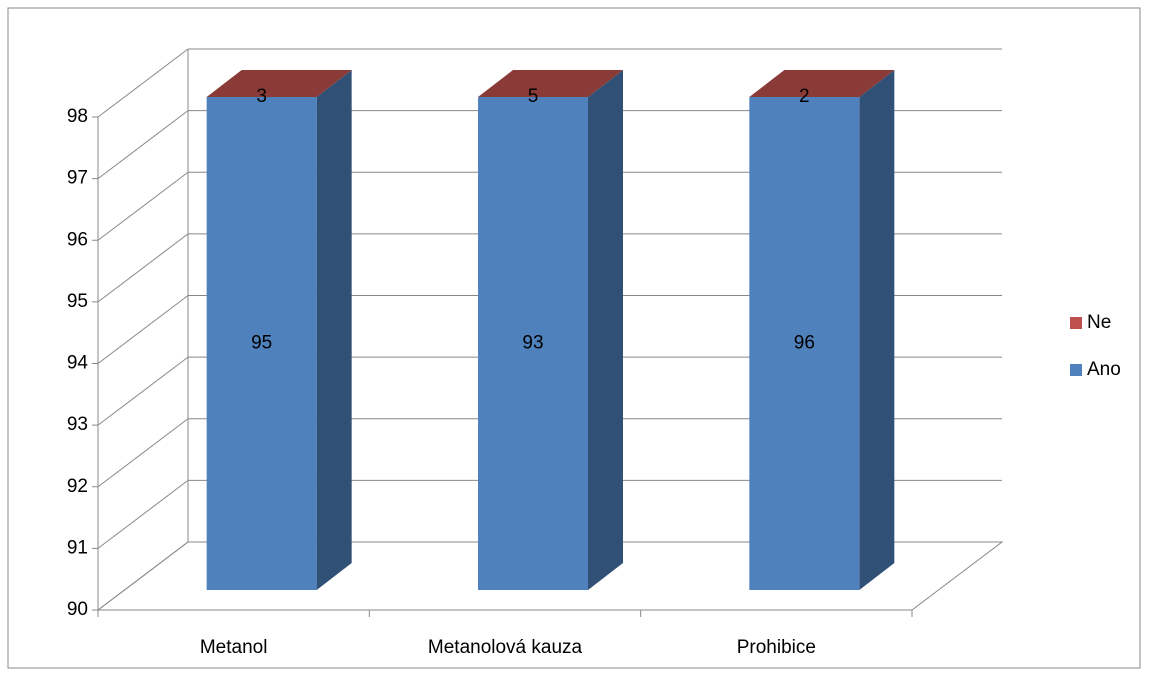  What do you see at coordinates (77, 424) in the screenshot?
I see `y-tick-label: 93` at bounding box center [77, 424].